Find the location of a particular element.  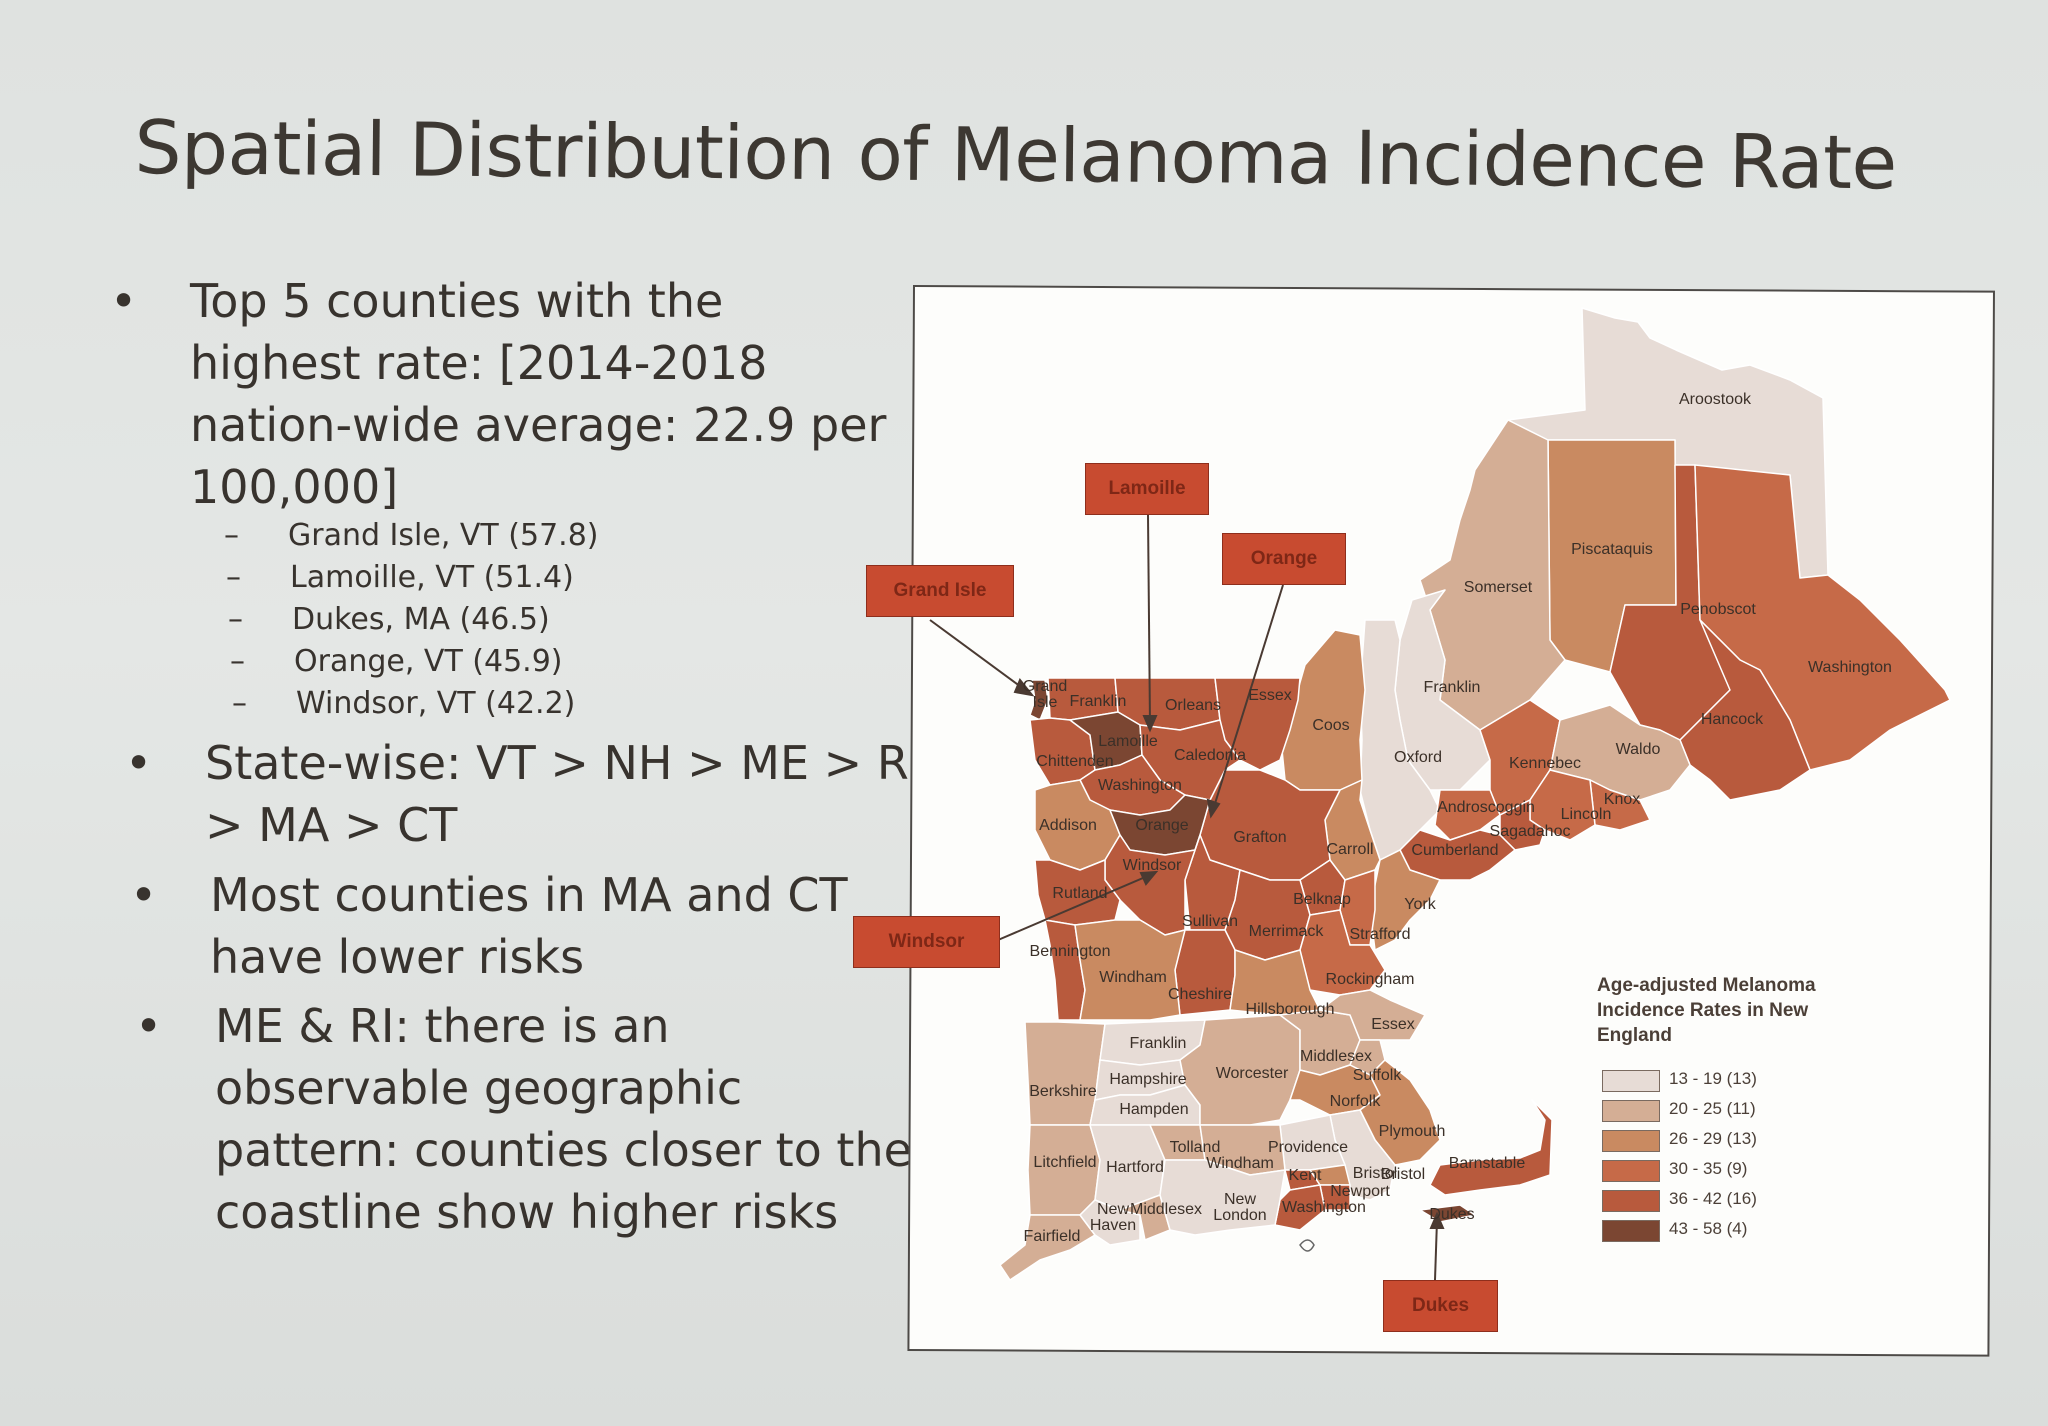

callout-windsor: Windsor is located at coordinates (926, 942).